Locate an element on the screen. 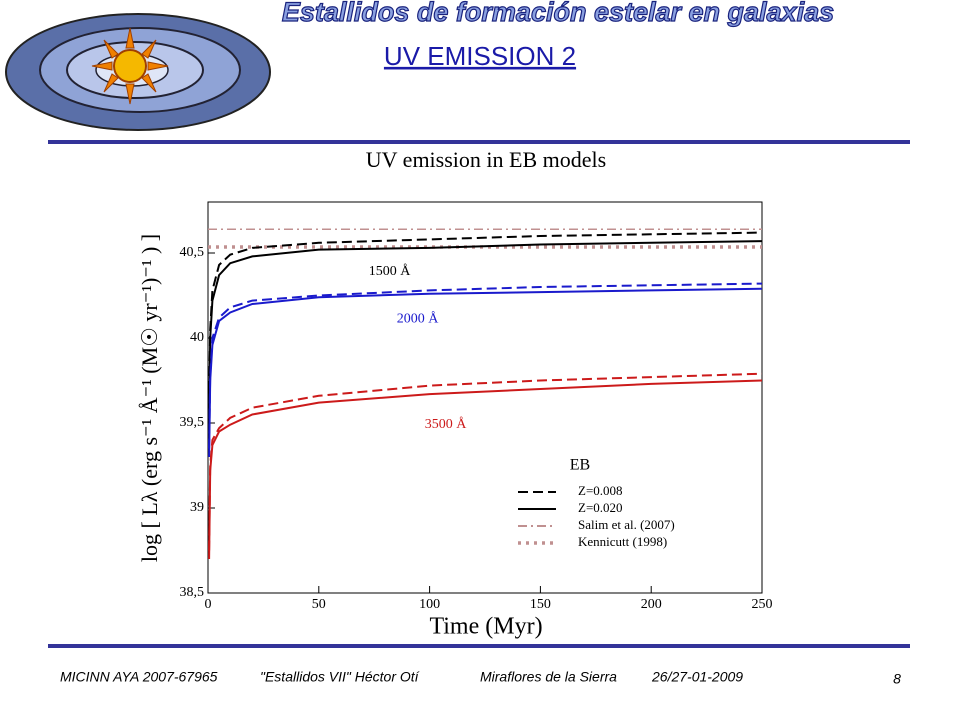 The image size is (960, 720). legend-label: Z=0.008 is located at coordinates (600, 490).